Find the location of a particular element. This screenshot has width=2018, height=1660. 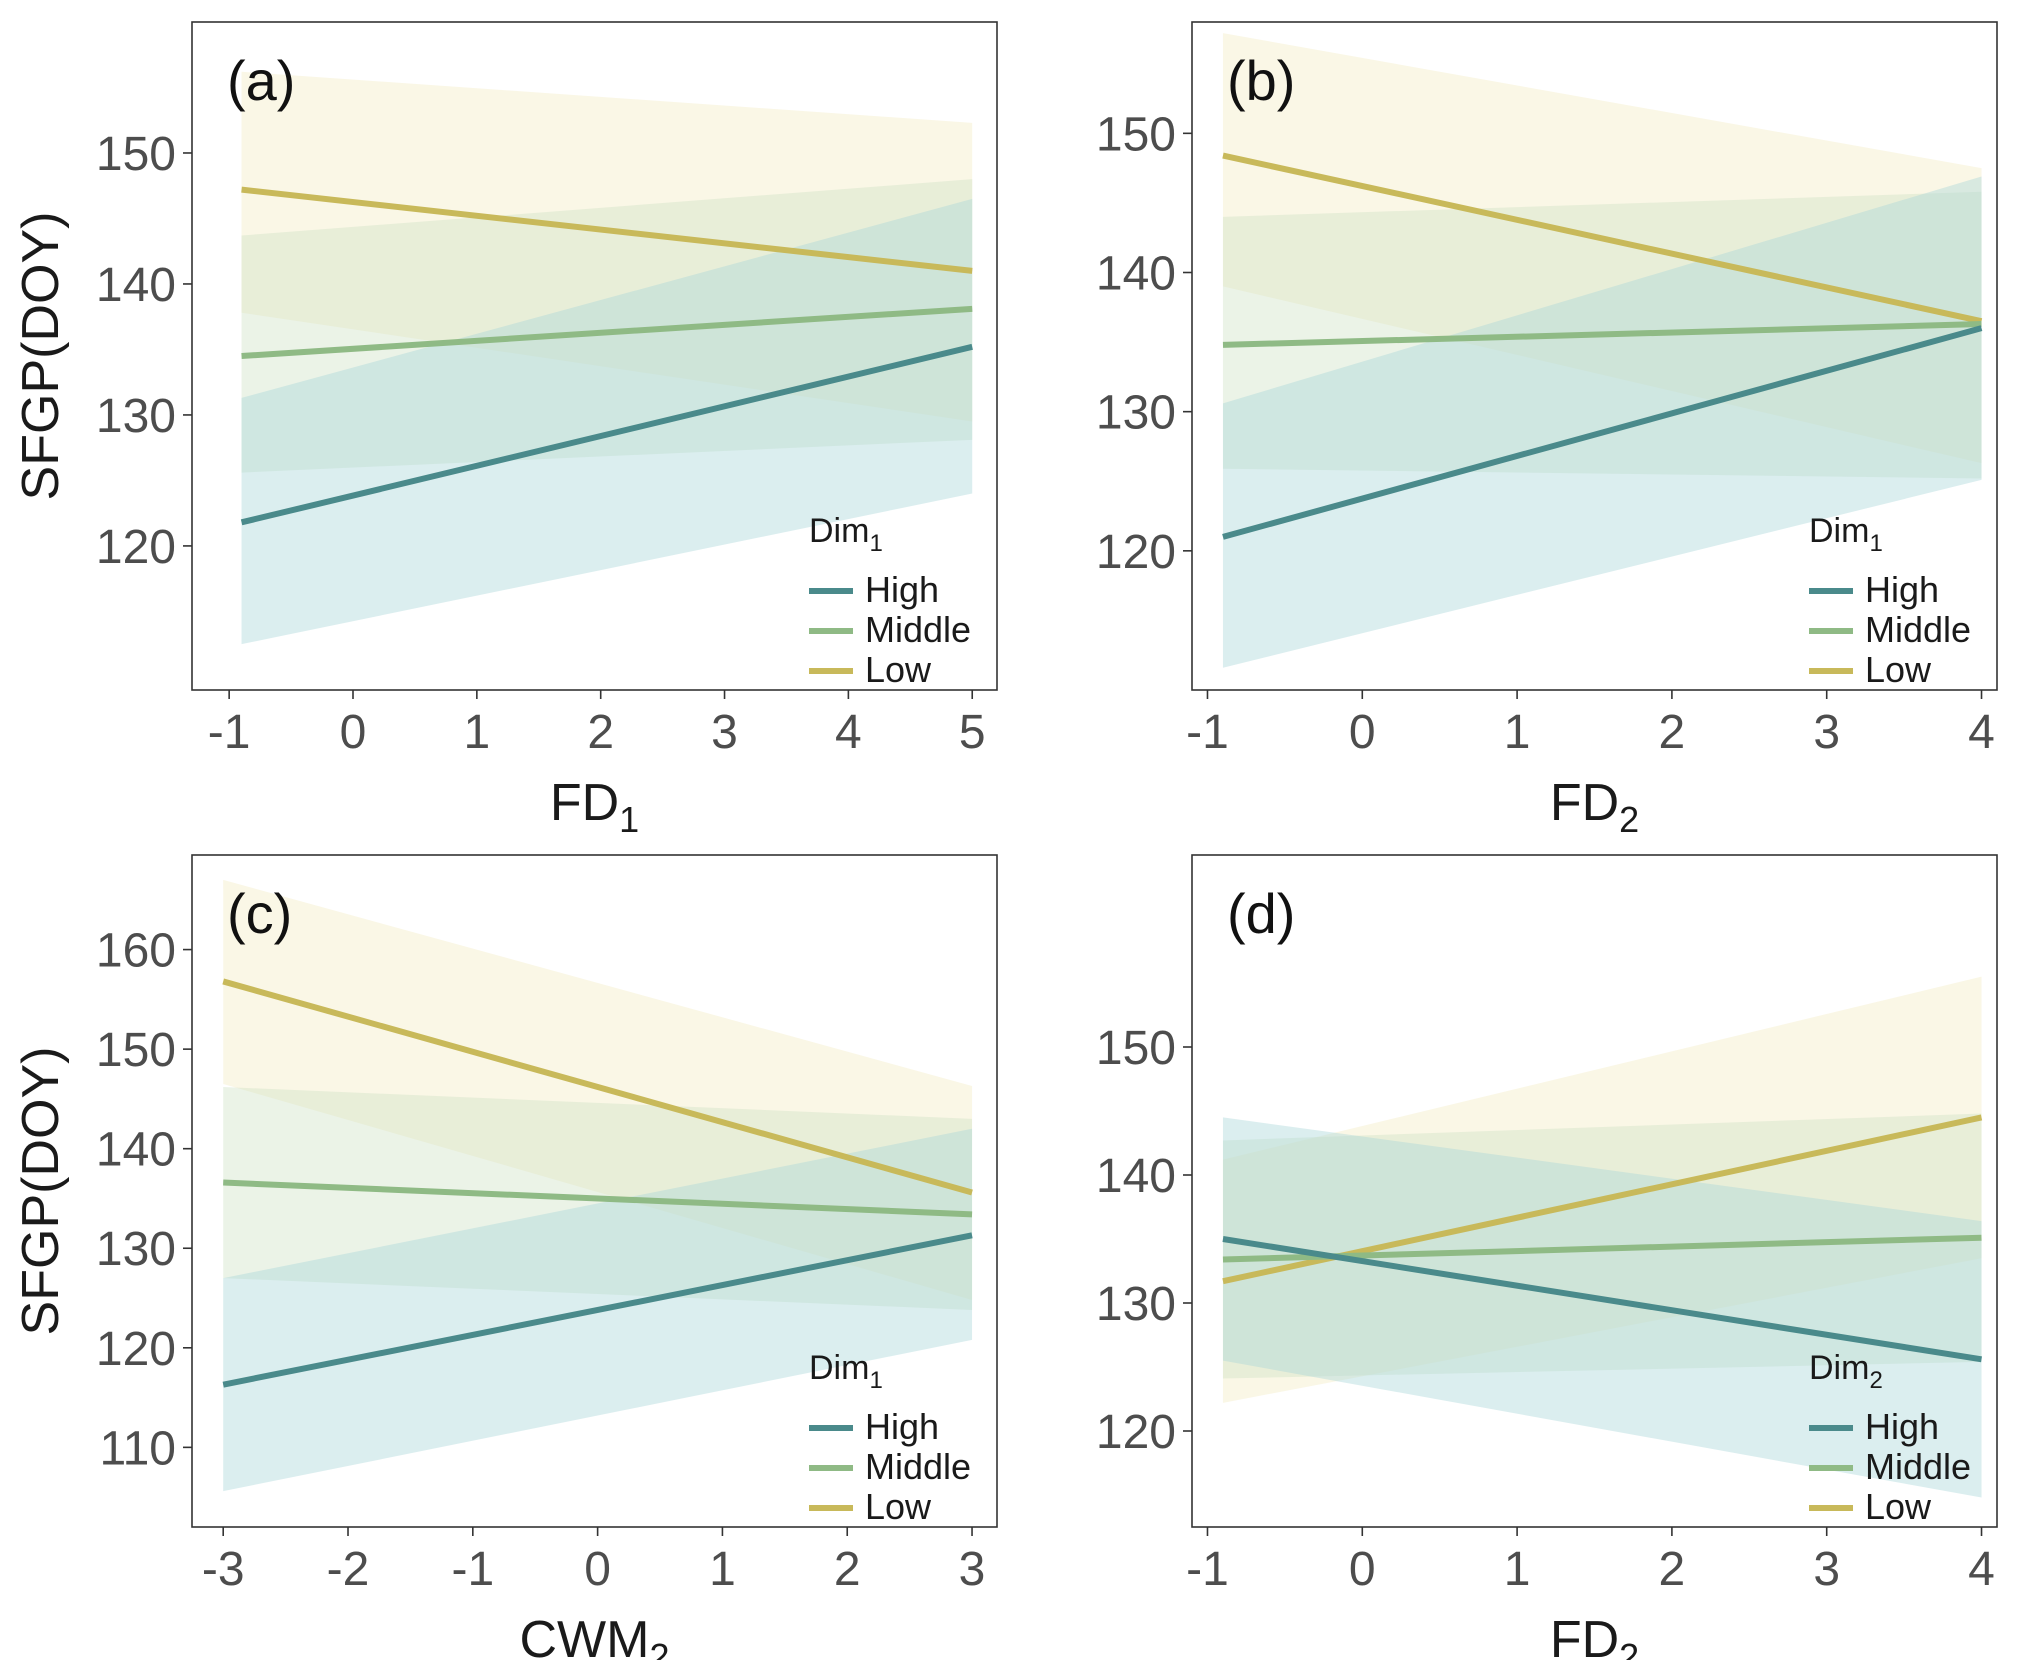

x-axis-title-main: CWM is located at coordinates (585, 1635).